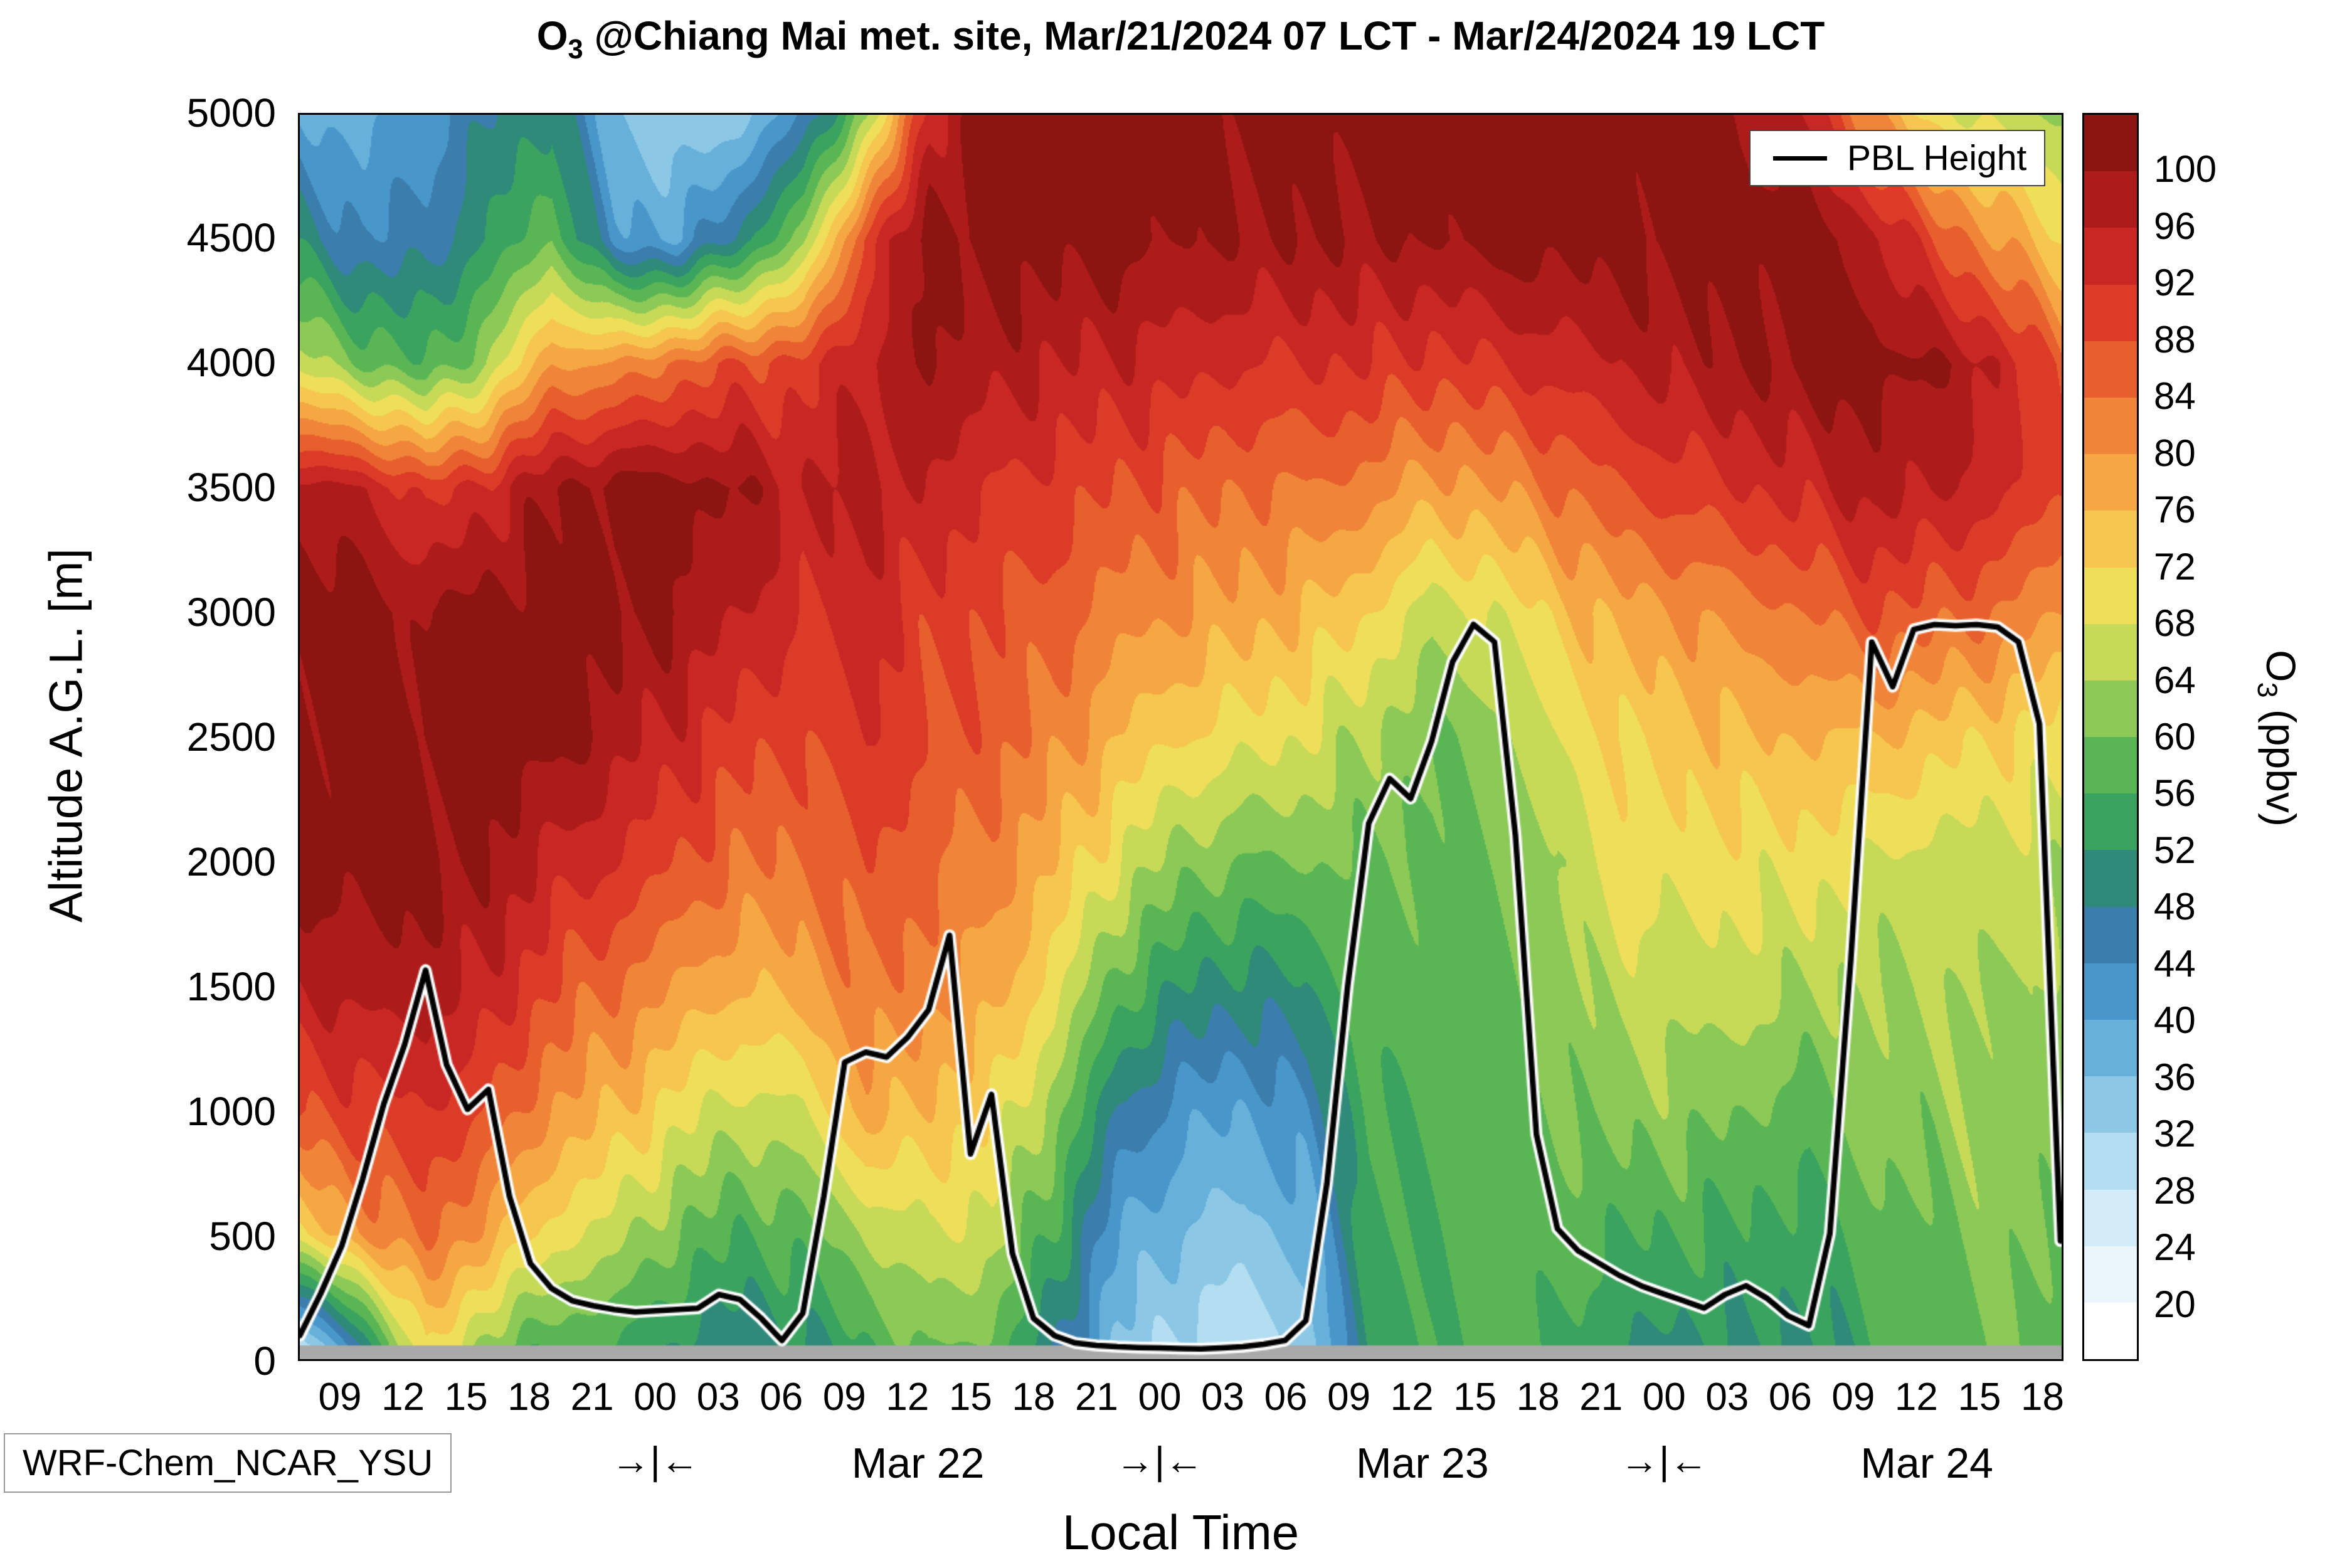 The width and height of the screenshot is (2352, 1568). Describe the element at coordinates (2281, 762) in the screenshot. I see `colorbar-label-text: (ppbv)` at that location.